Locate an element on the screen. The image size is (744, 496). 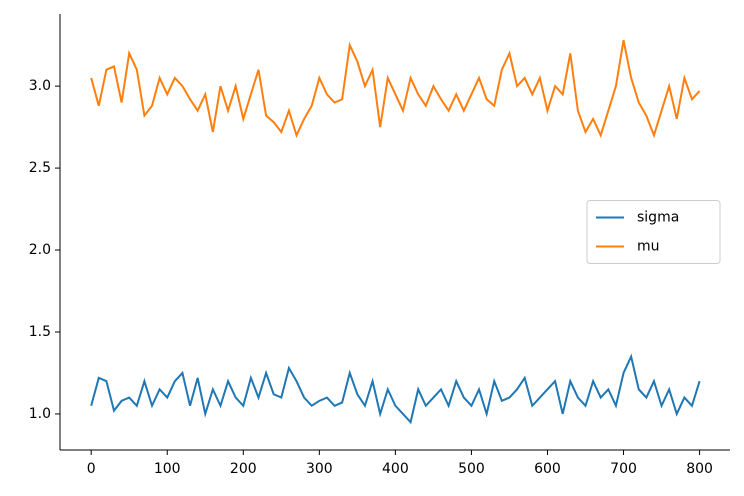
series-line is located at coordinates (395, 389).